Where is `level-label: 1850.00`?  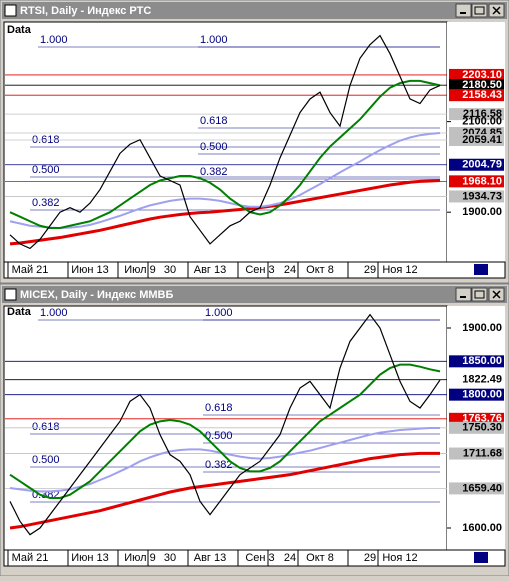 level-label: 1850.00 is located at coordinates (482, 361).